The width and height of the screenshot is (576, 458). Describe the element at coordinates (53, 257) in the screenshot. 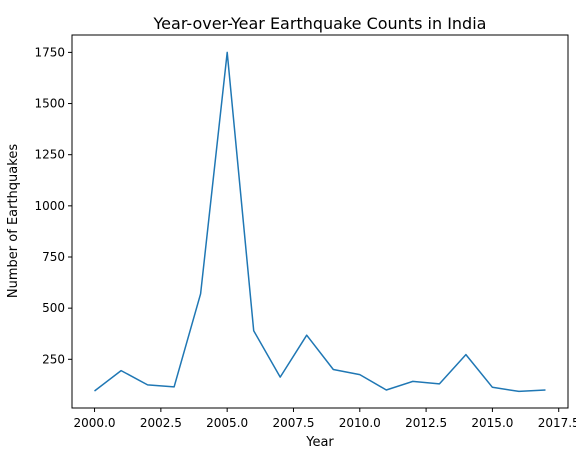

I see `y-tick-label: 750` at that location.